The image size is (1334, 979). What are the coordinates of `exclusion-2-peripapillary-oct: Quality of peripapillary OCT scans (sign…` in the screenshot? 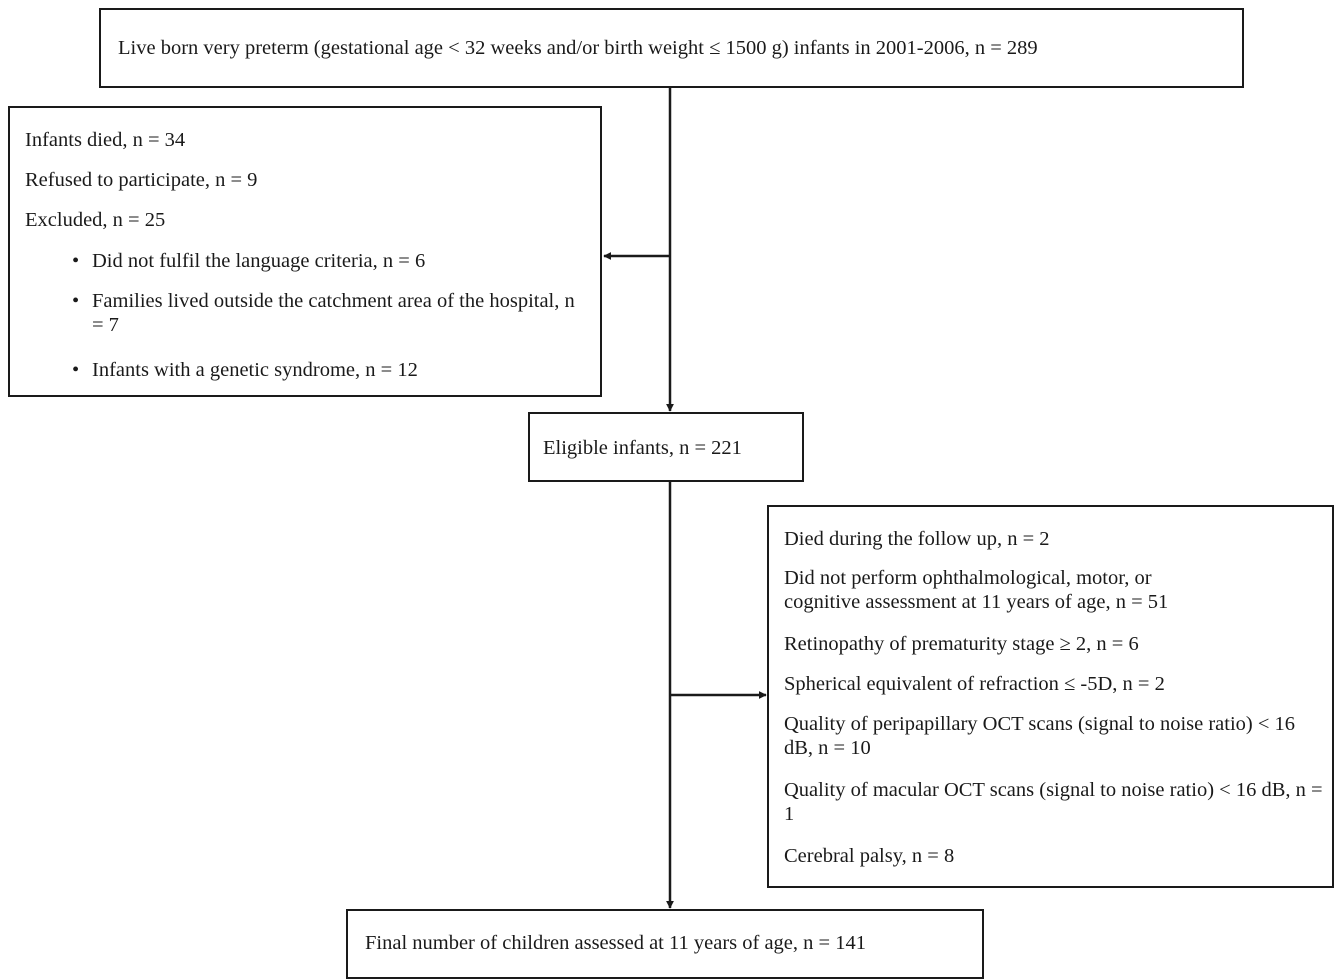 It's located at (1040, 736).